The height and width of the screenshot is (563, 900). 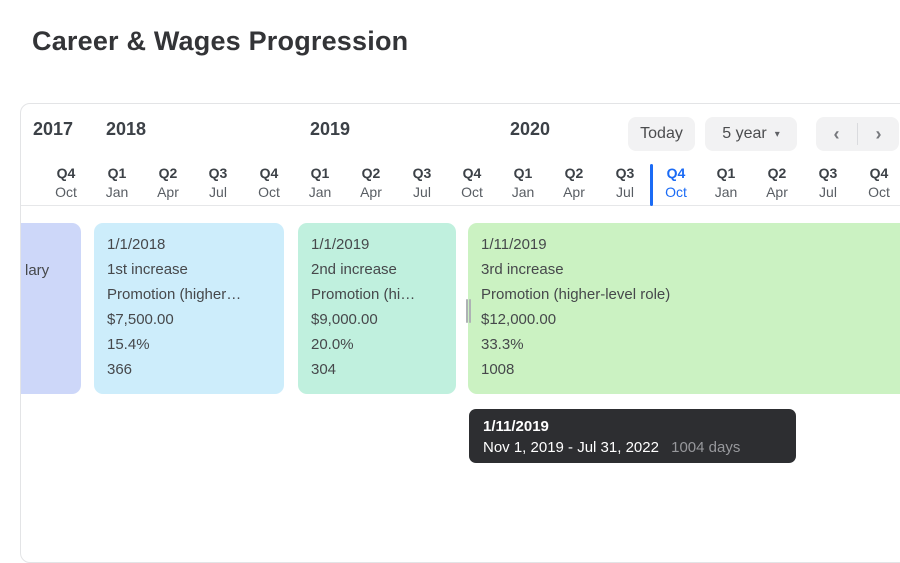 What do you see at coordinates (53, 129) in the screenshot?
I see `year-label: 2017` at bounding box center [53, 129].